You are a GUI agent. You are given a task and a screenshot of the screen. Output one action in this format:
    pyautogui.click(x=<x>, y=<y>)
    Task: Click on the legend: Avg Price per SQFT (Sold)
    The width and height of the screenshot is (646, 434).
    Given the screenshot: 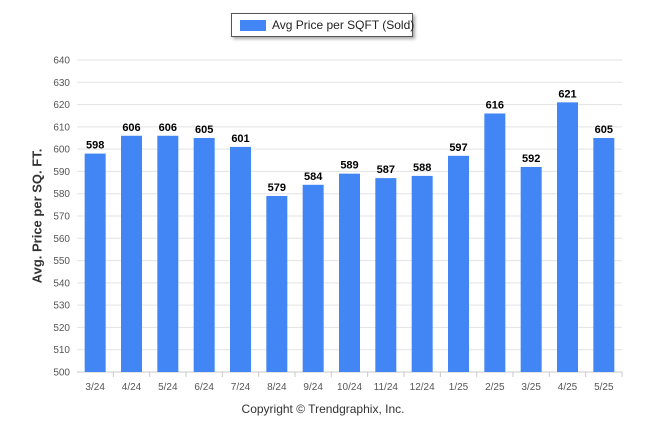 What is the action you would take?
    pyautogui.click(x=323, y=25)
    